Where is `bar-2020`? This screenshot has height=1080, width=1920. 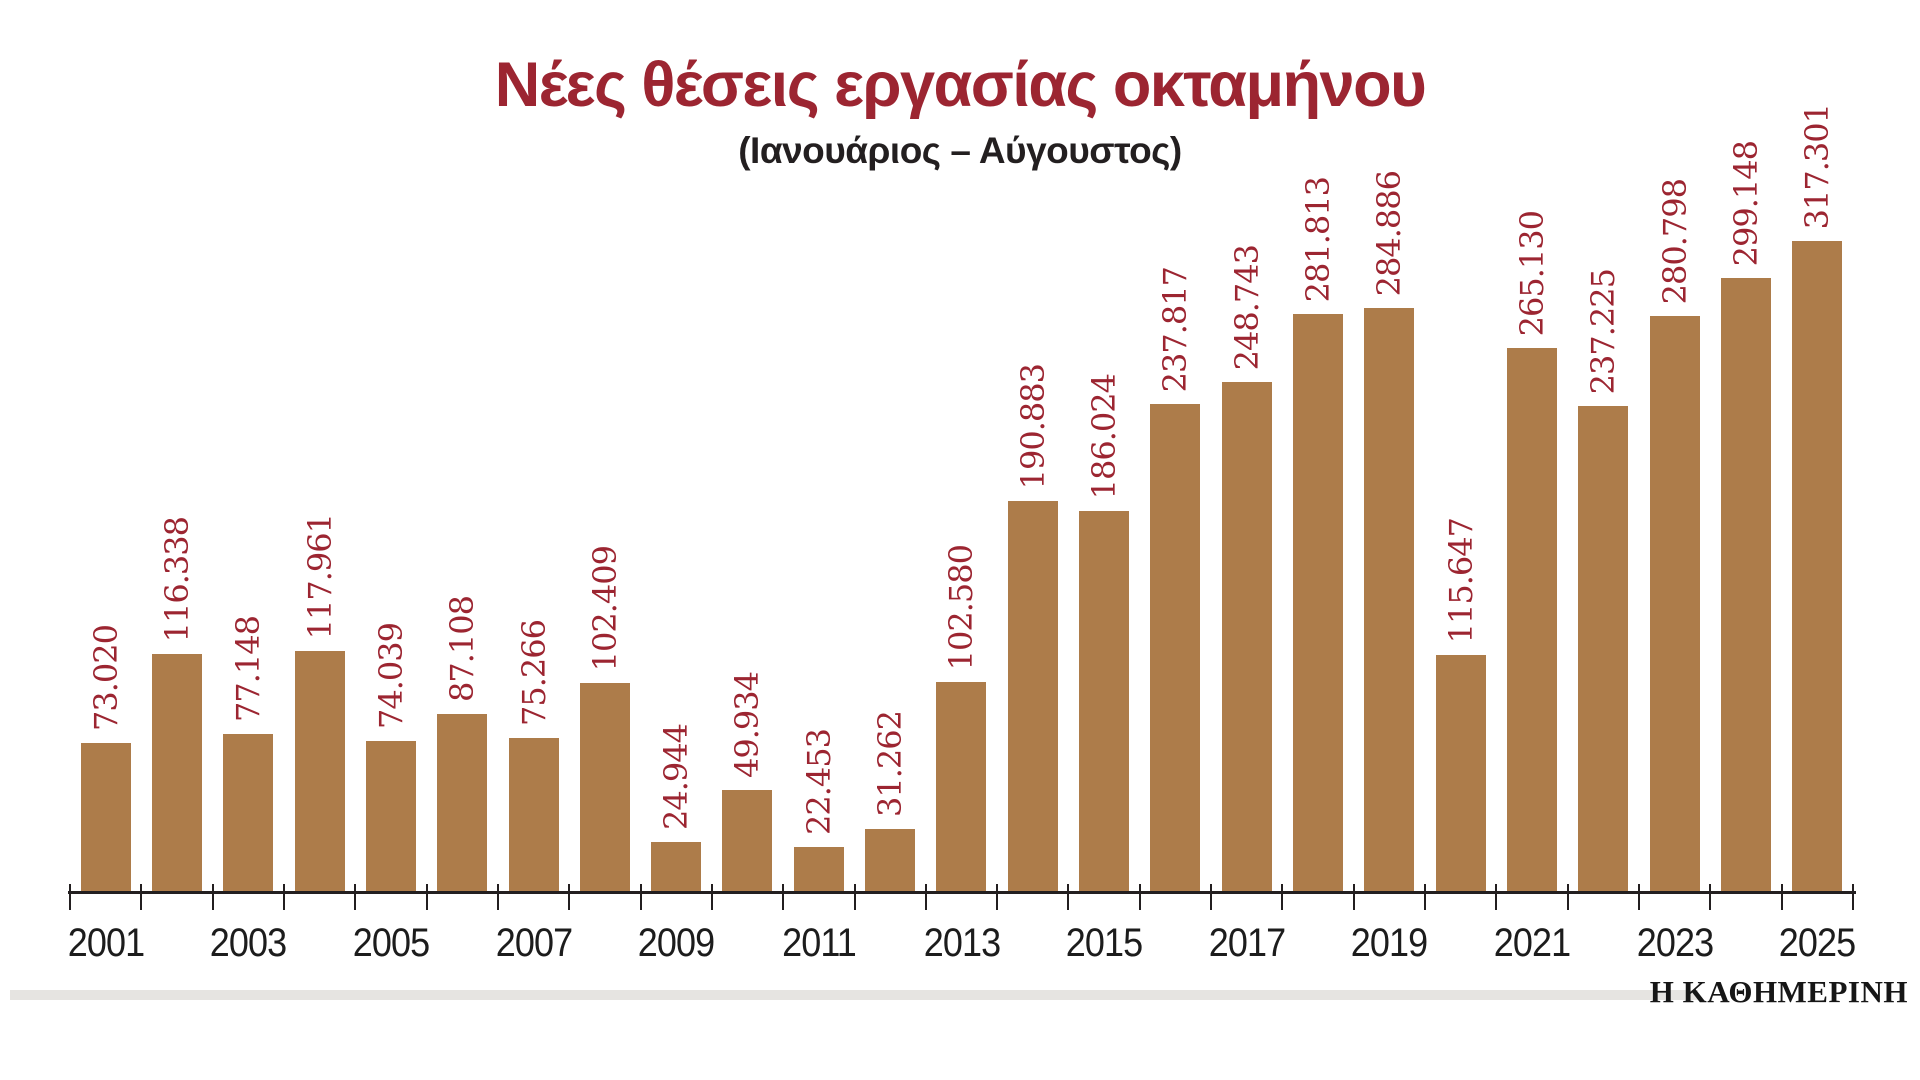 bar-2020 is located at coordinates (1460, 774).